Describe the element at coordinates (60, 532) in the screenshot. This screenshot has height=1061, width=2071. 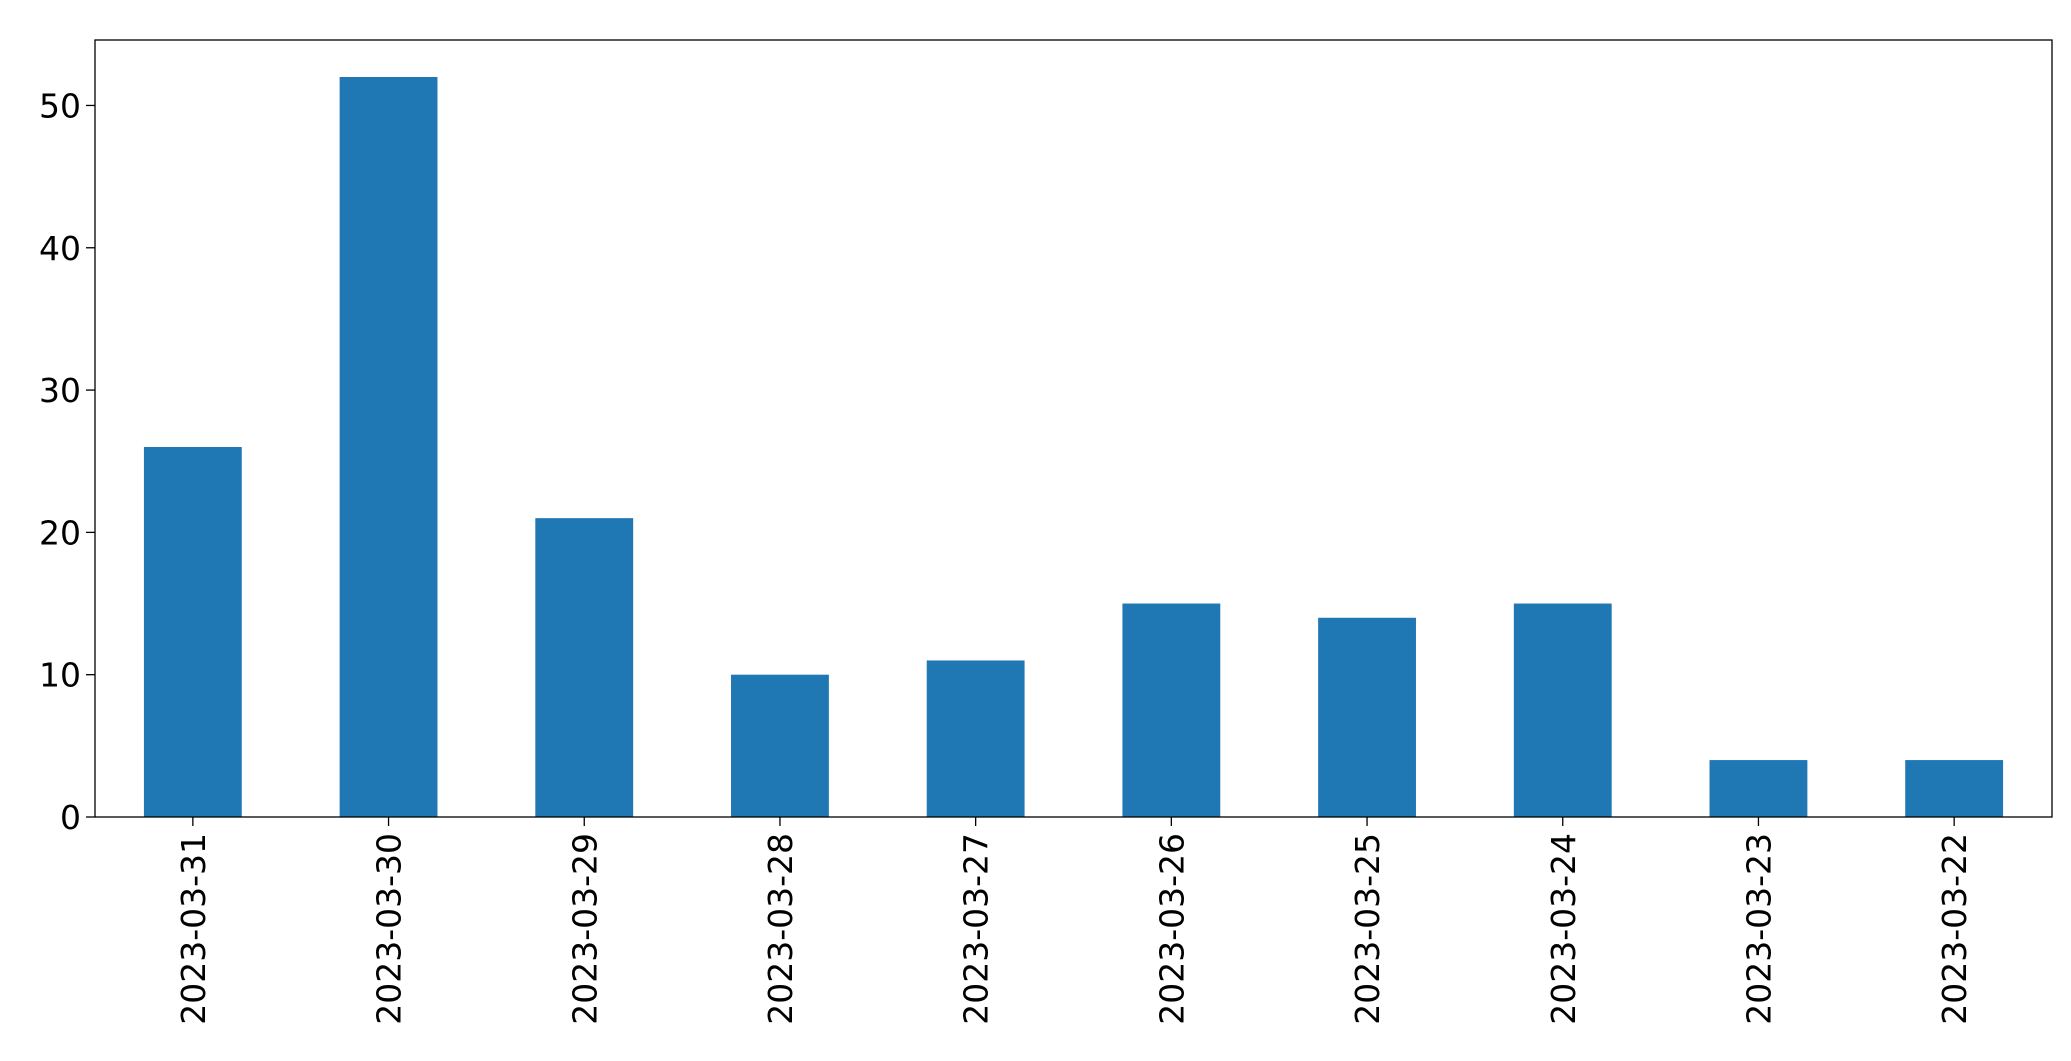
I see `y-tick-label: 20` at that location.